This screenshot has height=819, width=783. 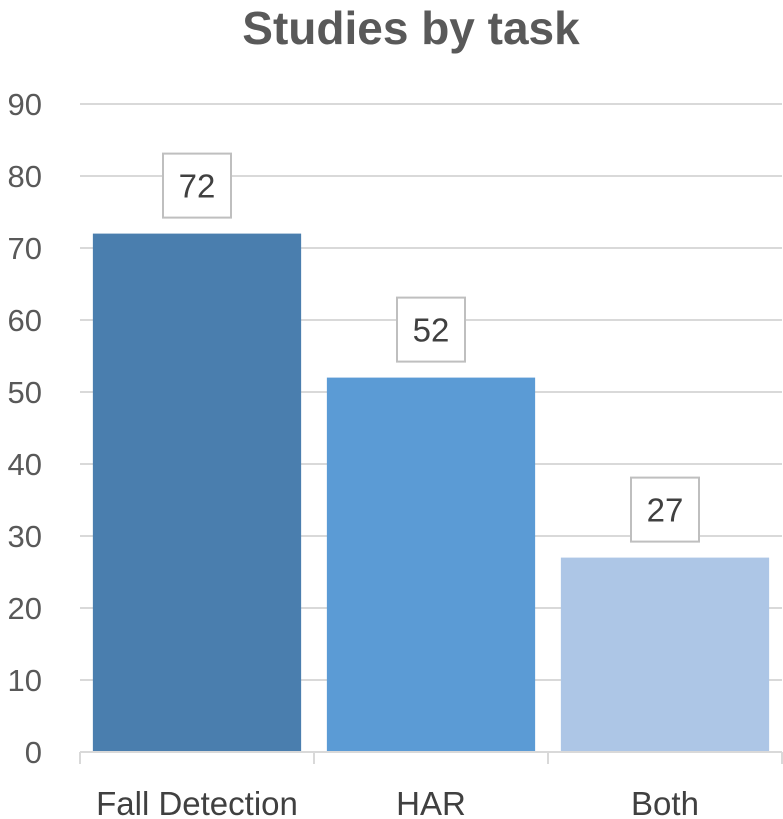 I want to click on y-tick-label: 40, so click(x=25, y=464).